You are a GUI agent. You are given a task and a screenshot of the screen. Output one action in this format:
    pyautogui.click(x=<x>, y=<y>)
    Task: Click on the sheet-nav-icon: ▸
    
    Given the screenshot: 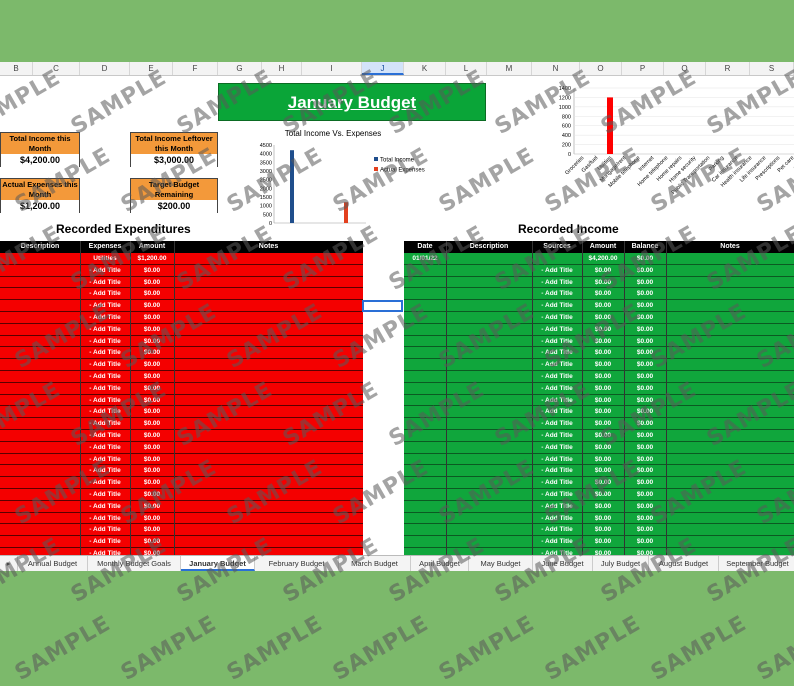 What is the action you would take?
    pyautogui.click(x=9, y=563)
    